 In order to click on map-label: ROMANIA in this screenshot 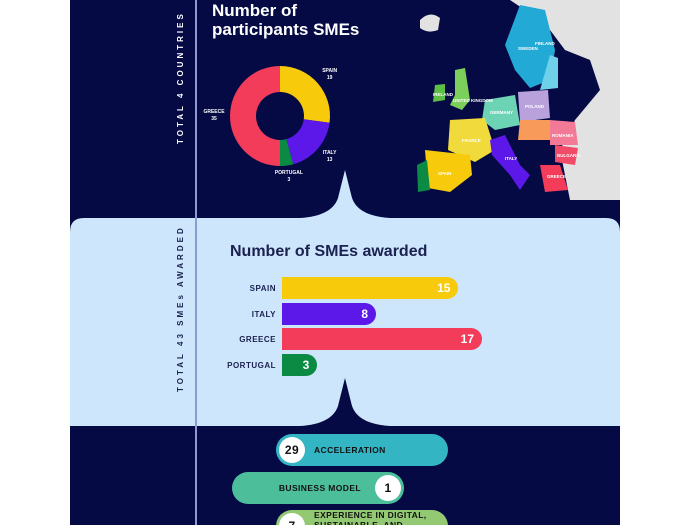, I will do `click(563, 135)`.